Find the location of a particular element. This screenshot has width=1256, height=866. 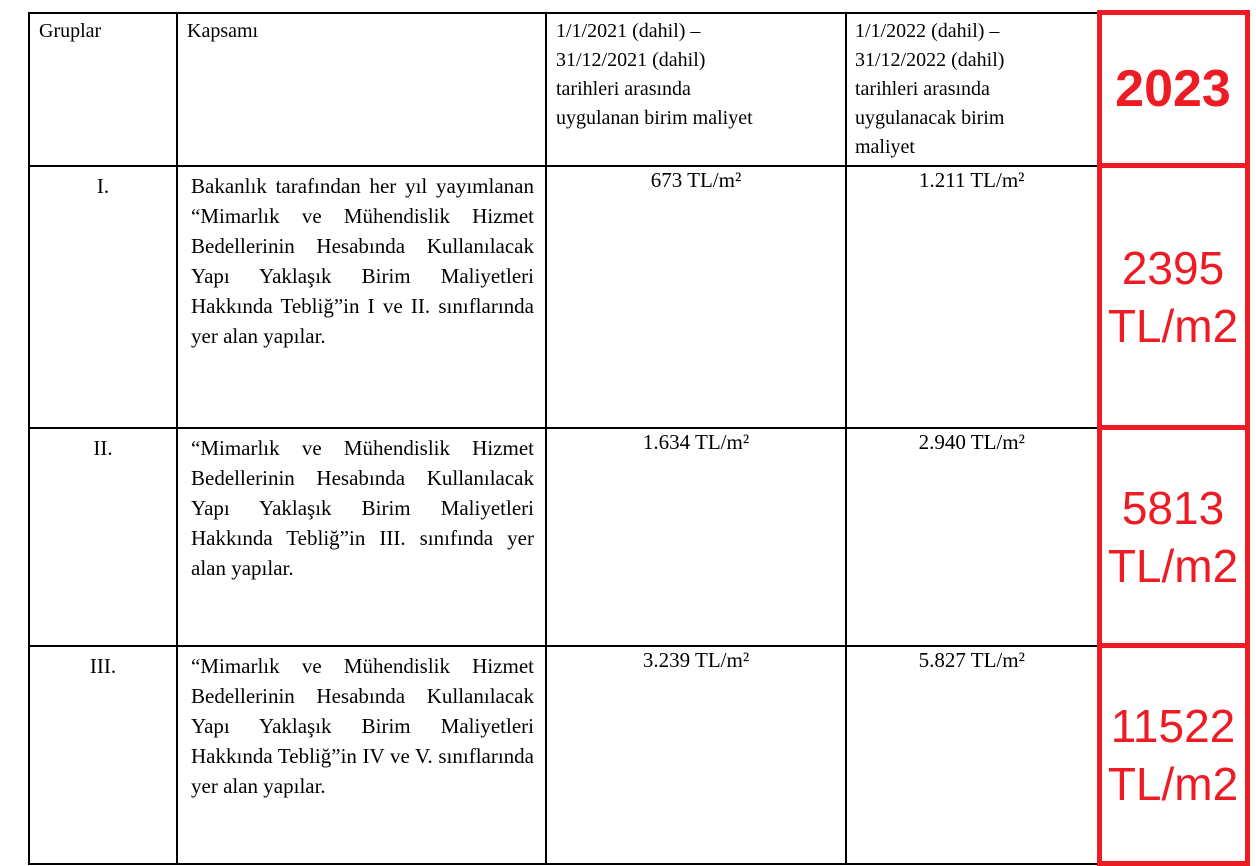

cost-2022-cell: 2.940 TL/m² is located at coordinates (972, 536).